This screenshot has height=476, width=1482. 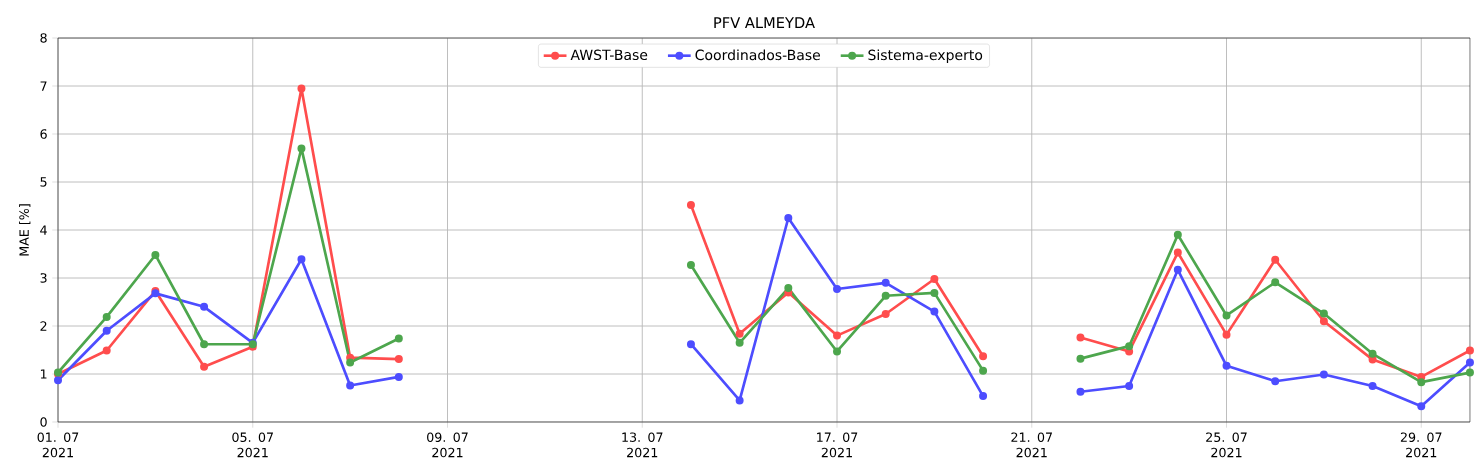 What do you see at coordinates (609, 55) in the screenshot?
I see `legend-label: AWST-Base` at bounding box center [609, 55].